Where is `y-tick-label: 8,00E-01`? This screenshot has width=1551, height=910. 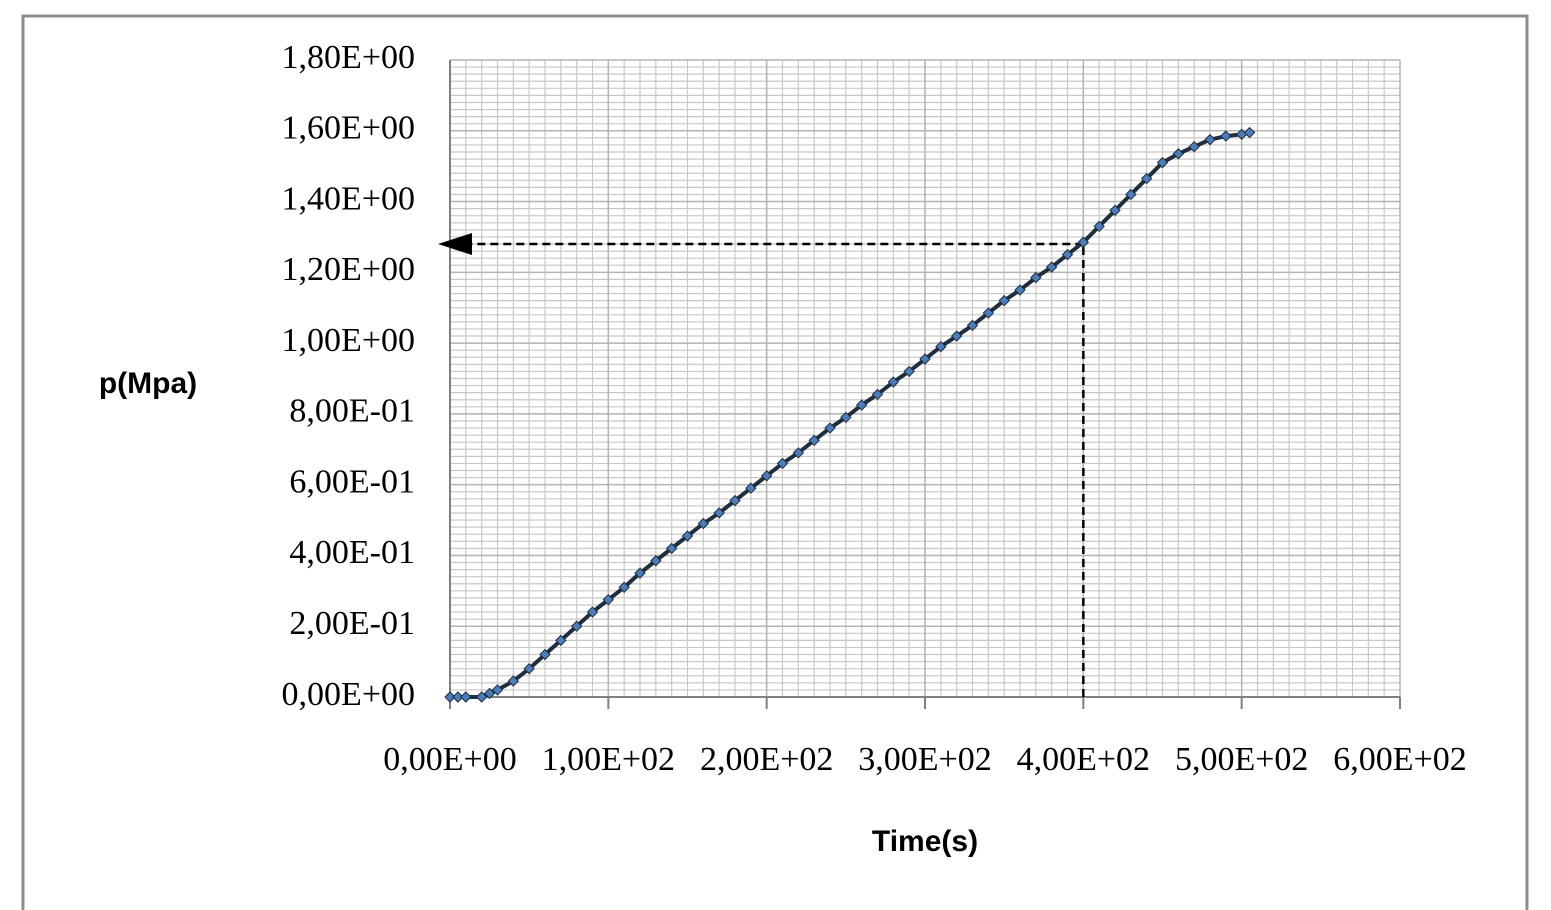 y-tick-label: 8,00E-01 is located at coordinates (352, 411).